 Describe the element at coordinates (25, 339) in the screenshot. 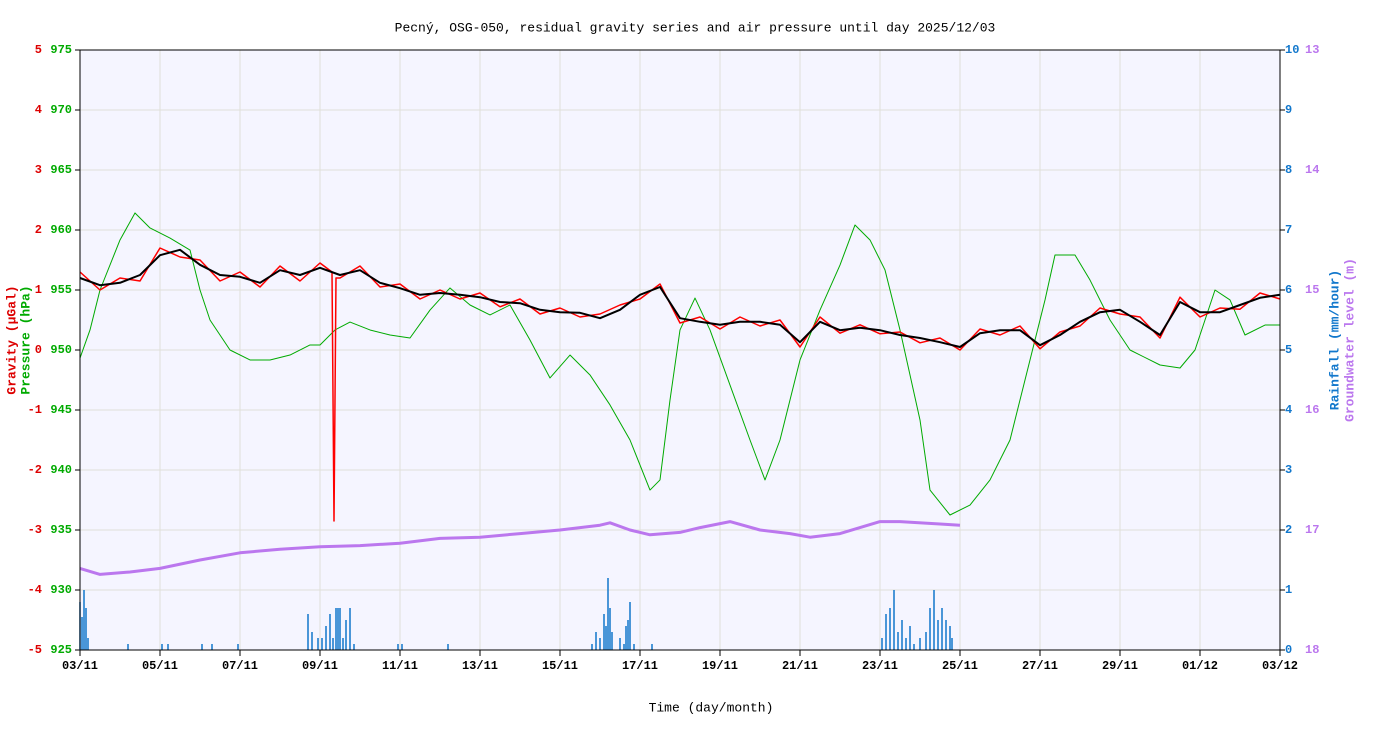

I see `y-axis-label: Pressure (hPa)` at that location.